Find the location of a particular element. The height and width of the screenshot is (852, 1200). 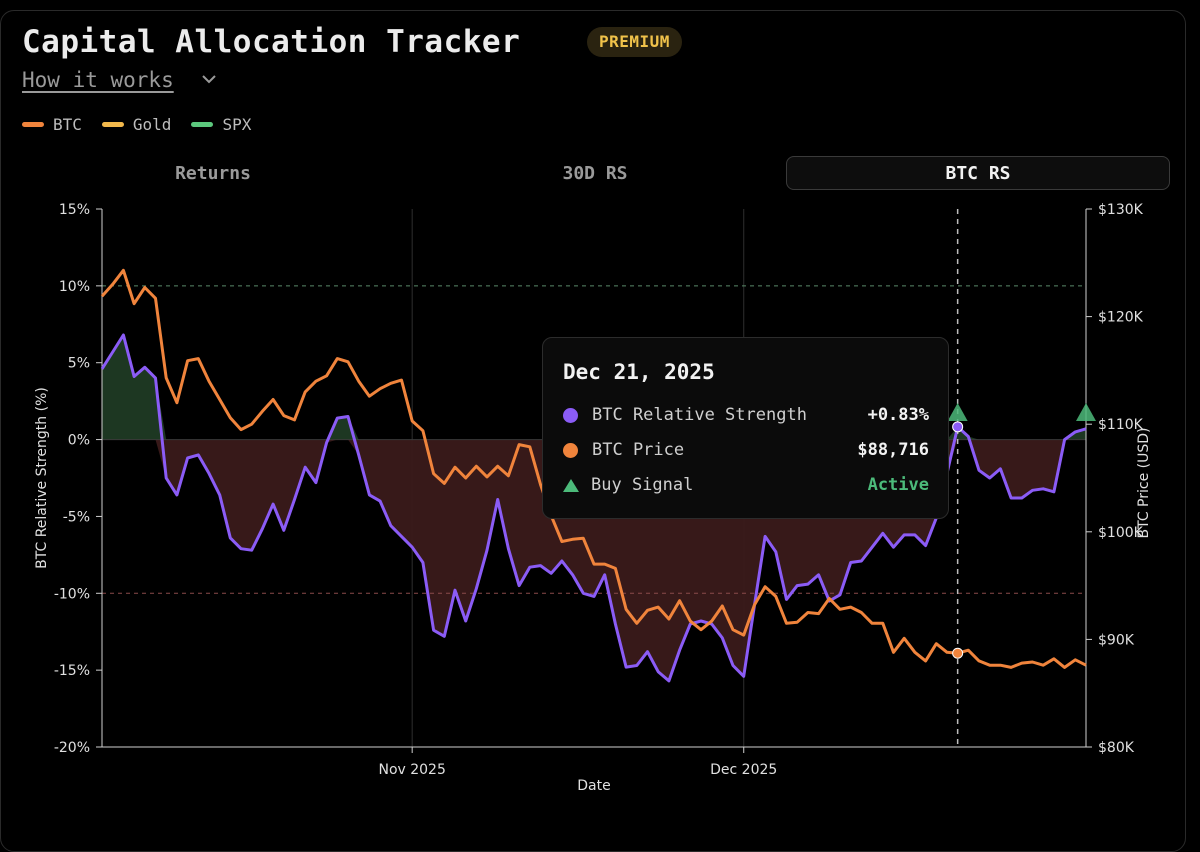

tooltip-value: +0.83% is located at coordinates (898, 415).